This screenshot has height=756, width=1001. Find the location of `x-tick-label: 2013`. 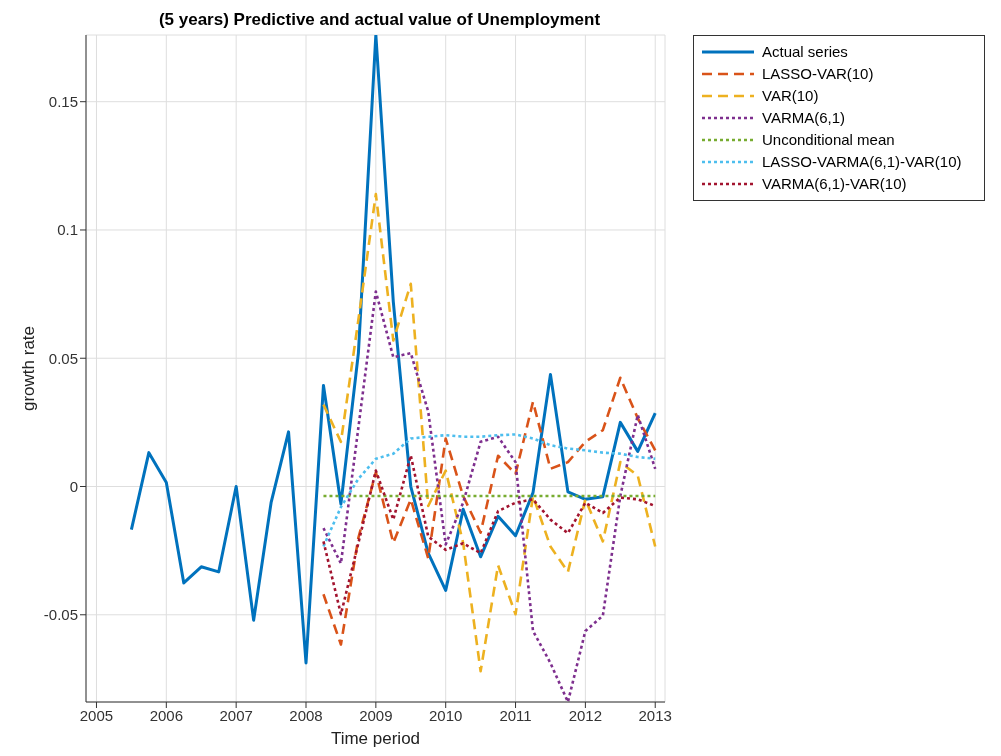

x-tick-label: 2013 is located at coordinates (655, 715).